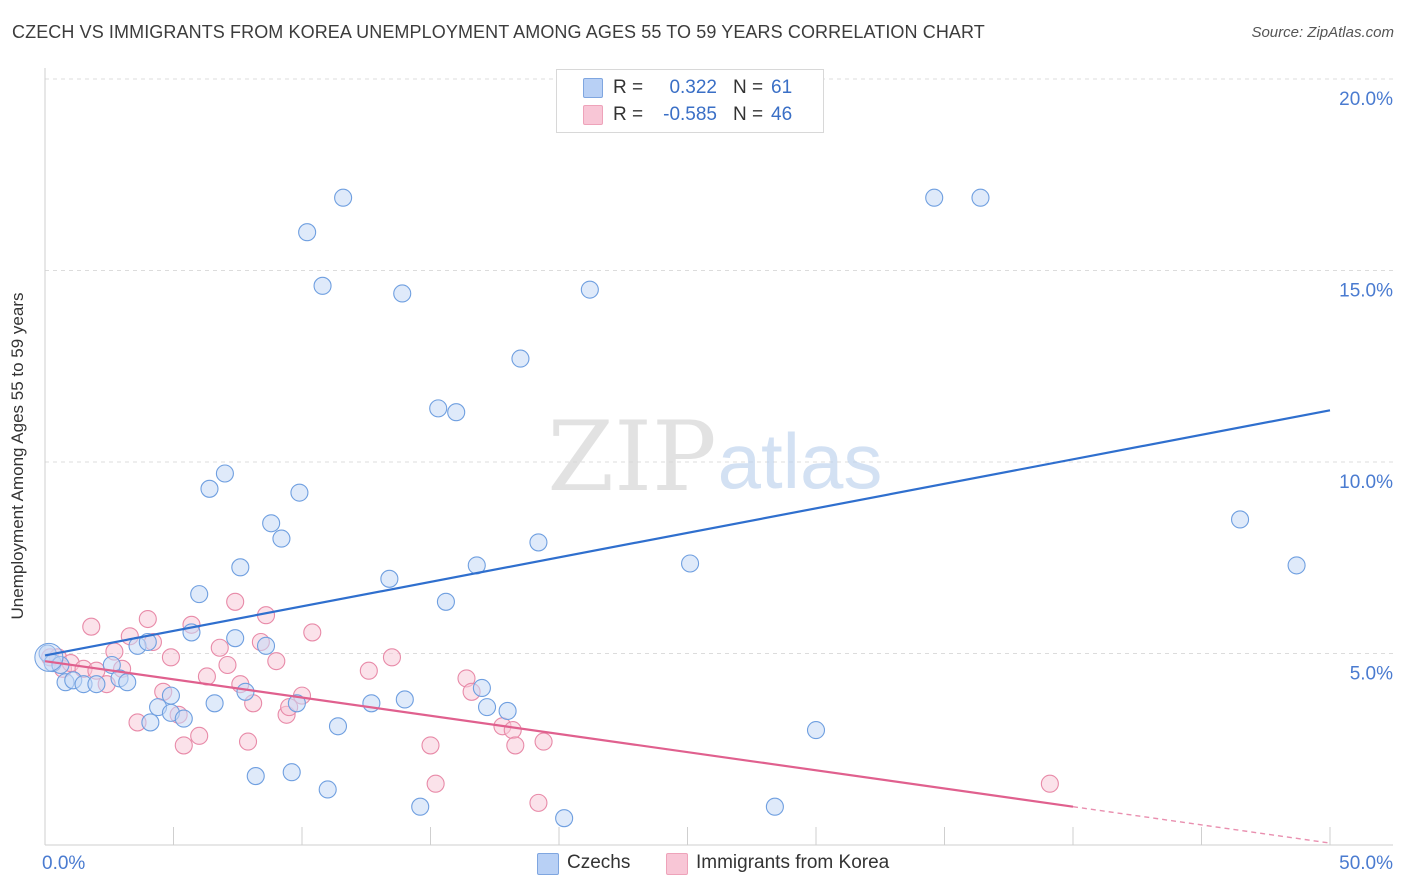  I want to click on legend-row-czechs: R = 0.322 N = 61, so click(690, 87).